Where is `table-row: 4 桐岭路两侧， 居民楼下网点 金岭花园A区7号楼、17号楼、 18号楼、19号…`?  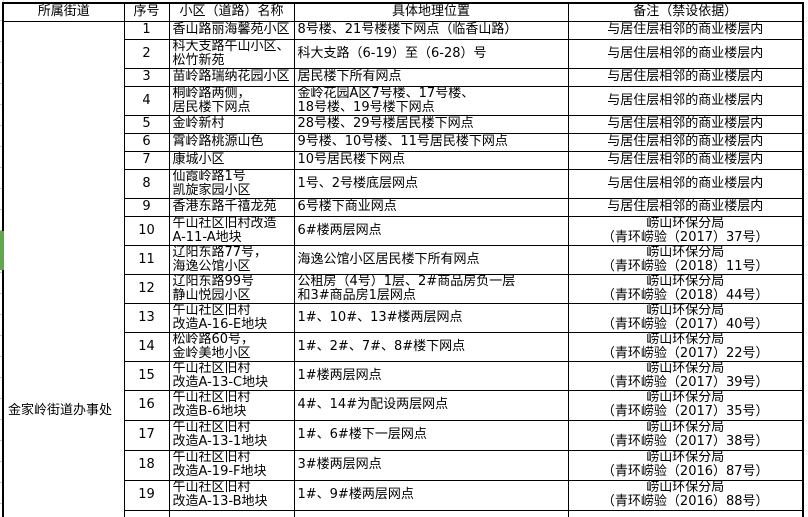
table-row: 4 桐岭路两侧， 居民楼下网点 金岭花园A区7号楼、17号楼、 18号楼、19号… is located at coordinates (403, 100).